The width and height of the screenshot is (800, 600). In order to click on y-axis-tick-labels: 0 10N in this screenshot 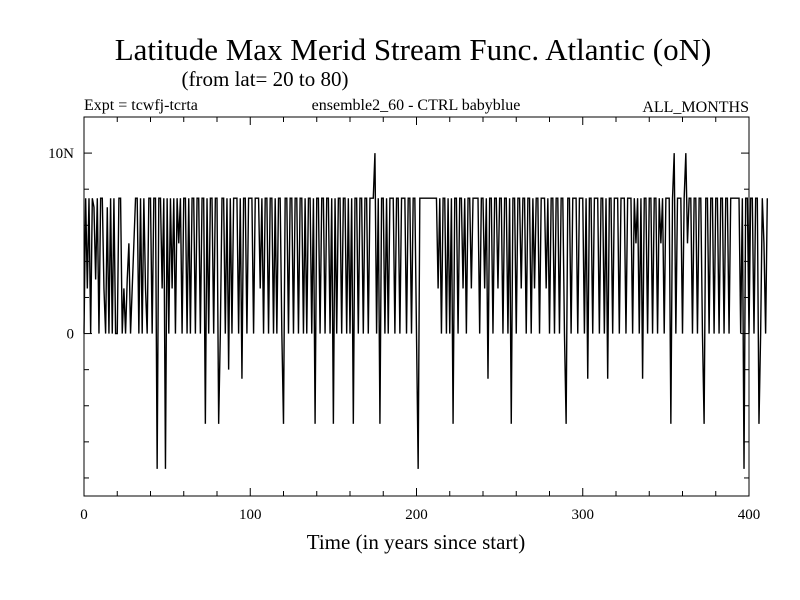, I will do `click(61, 244)`.